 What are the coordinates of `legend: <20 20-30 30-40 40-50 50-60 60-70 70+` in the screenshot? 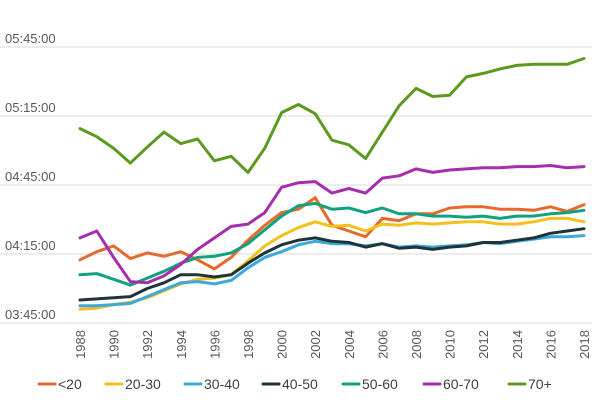 It's located at (294, 384).